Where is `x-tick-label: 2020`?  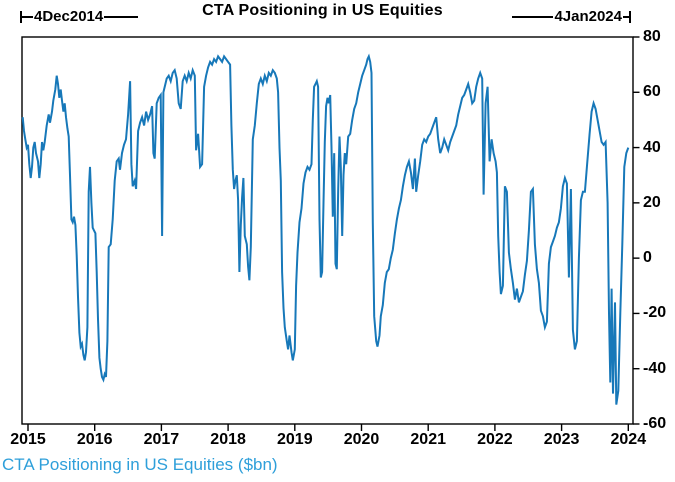 x-tick-label: 2020 is located at coordinates (361, 439).